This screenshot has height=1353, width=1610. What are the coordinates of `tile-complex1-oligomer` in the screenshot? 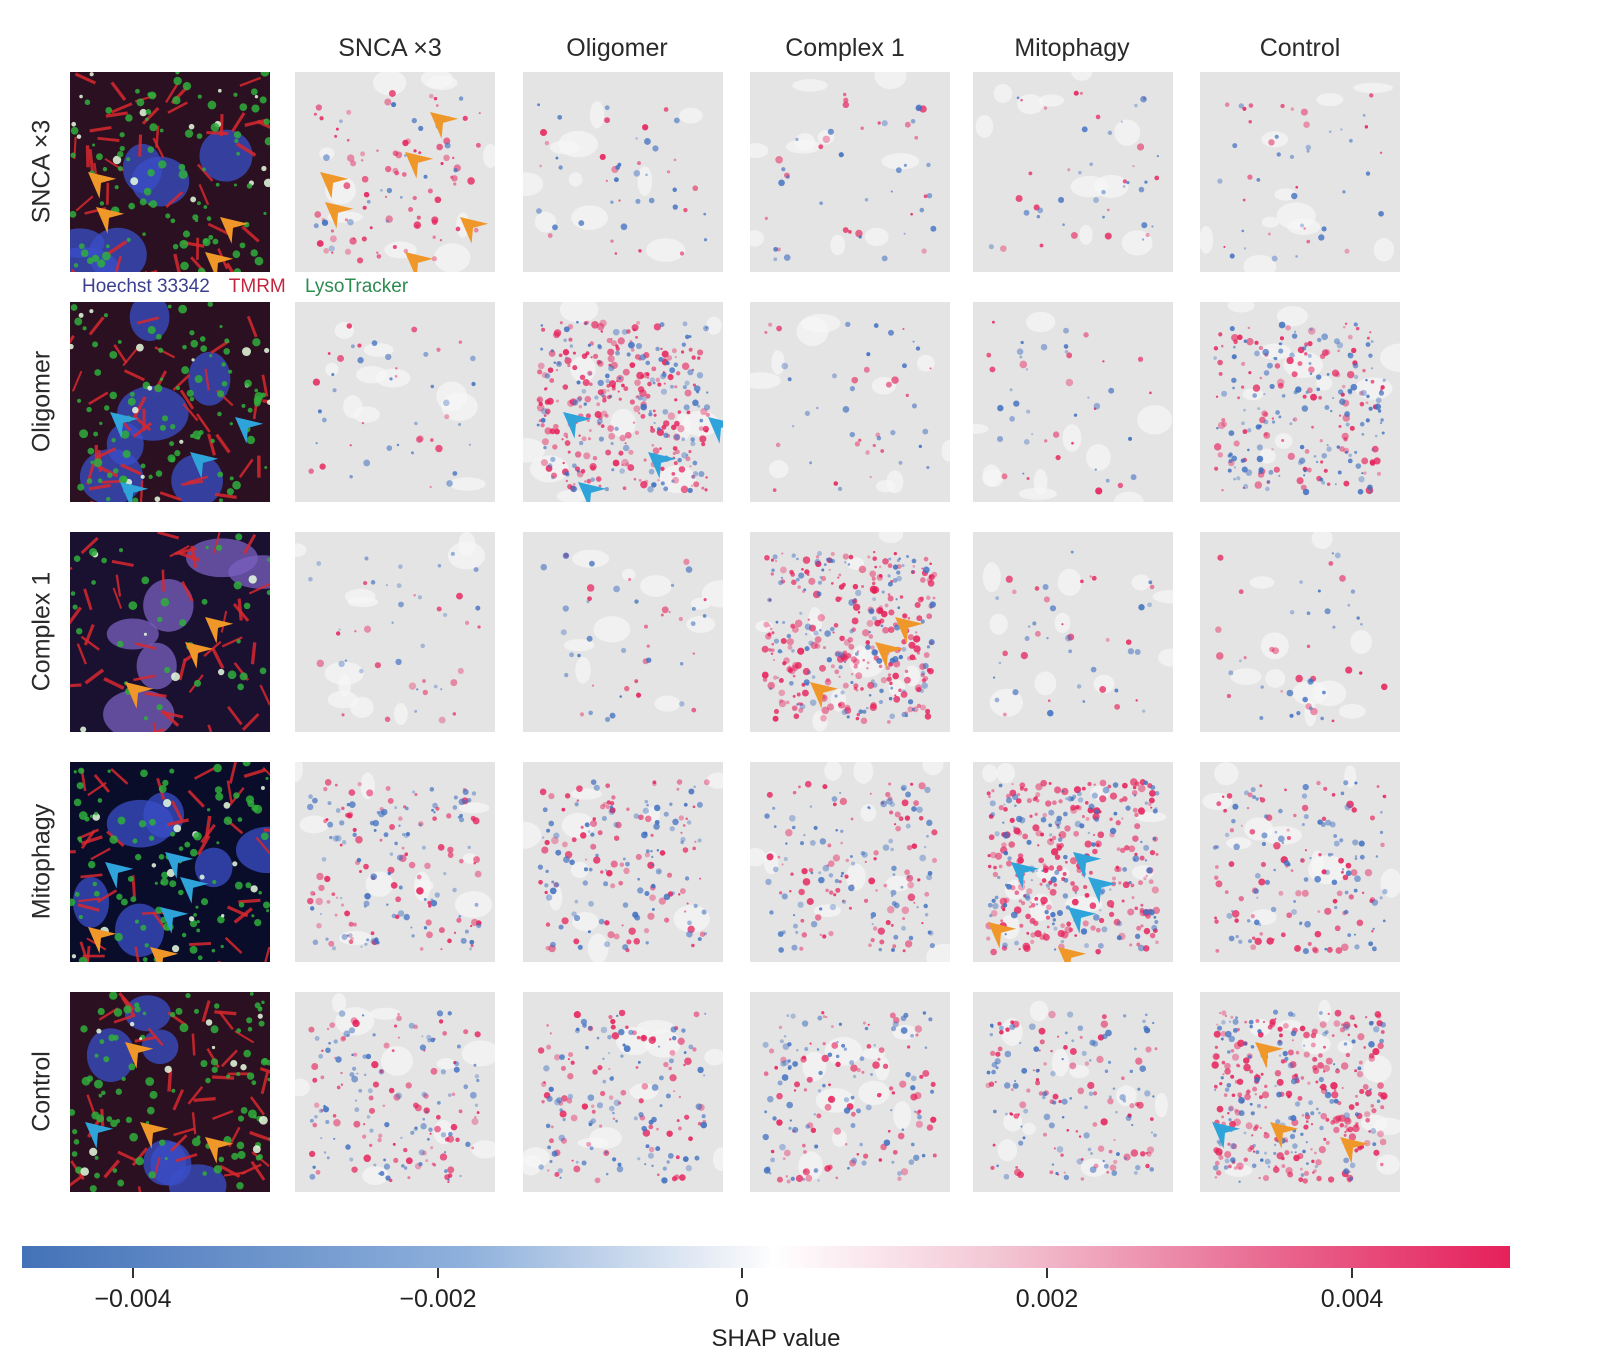 It's located at (623, 632).